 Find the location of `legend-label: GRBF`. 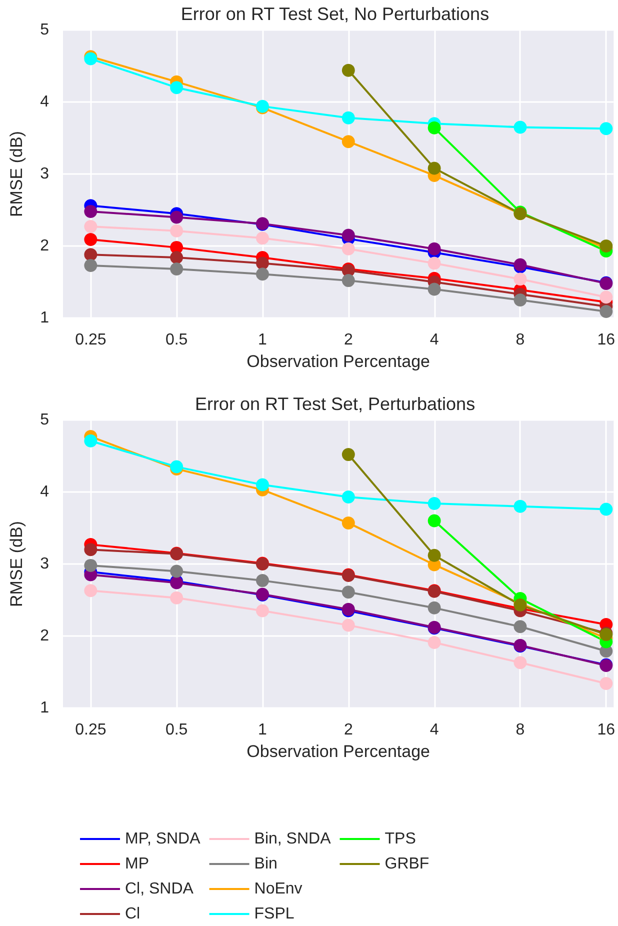

legend-label: GRBF is located at coordinates (407, 864).